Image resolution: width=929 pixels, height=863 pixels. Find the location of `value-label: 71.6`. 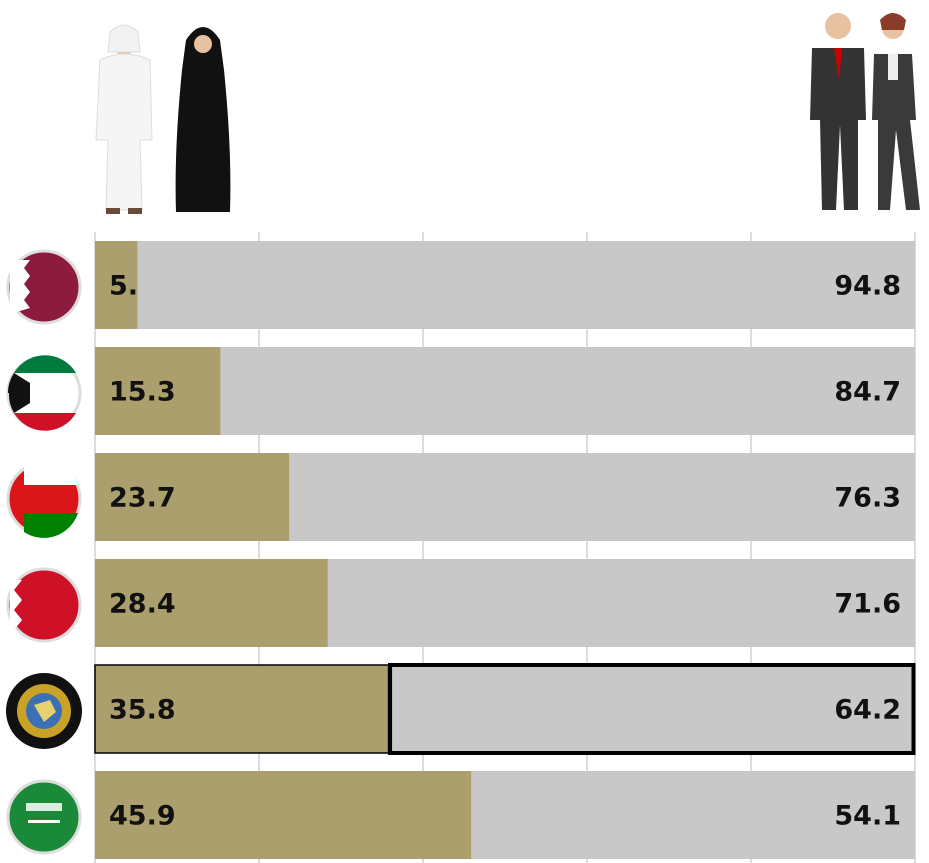

value-label: 71.6 is located at coordinates (867, 604).